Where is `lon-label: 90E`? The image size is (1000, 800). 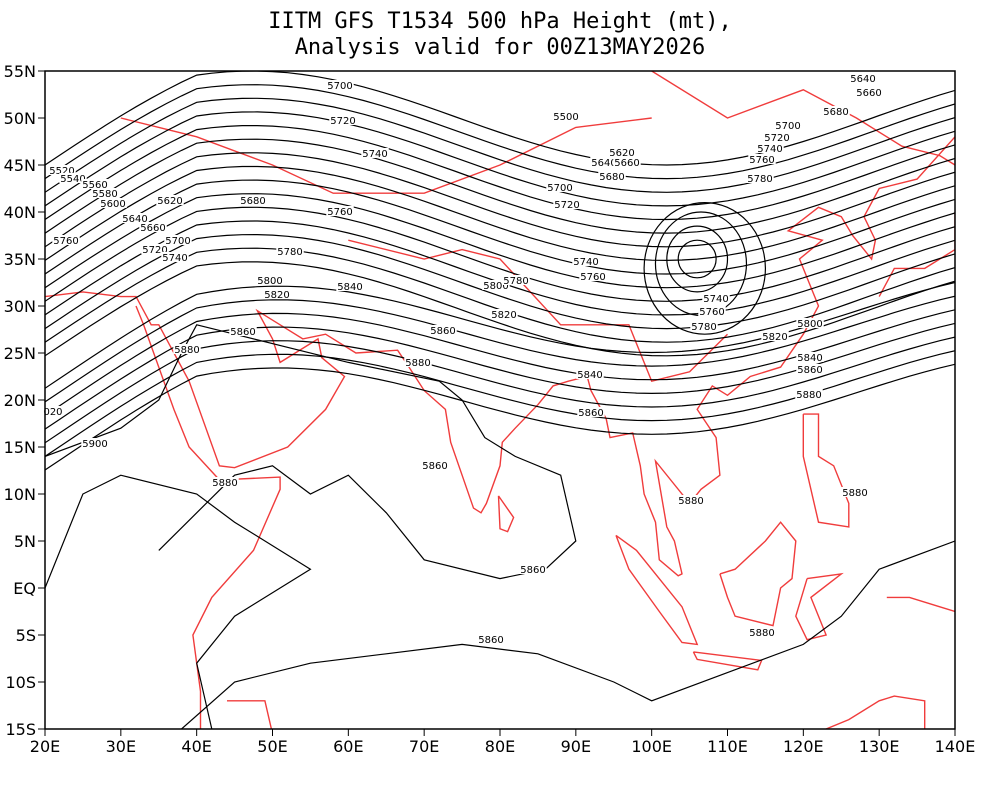
lon-label: 90E is located at coordinates (576, 746).